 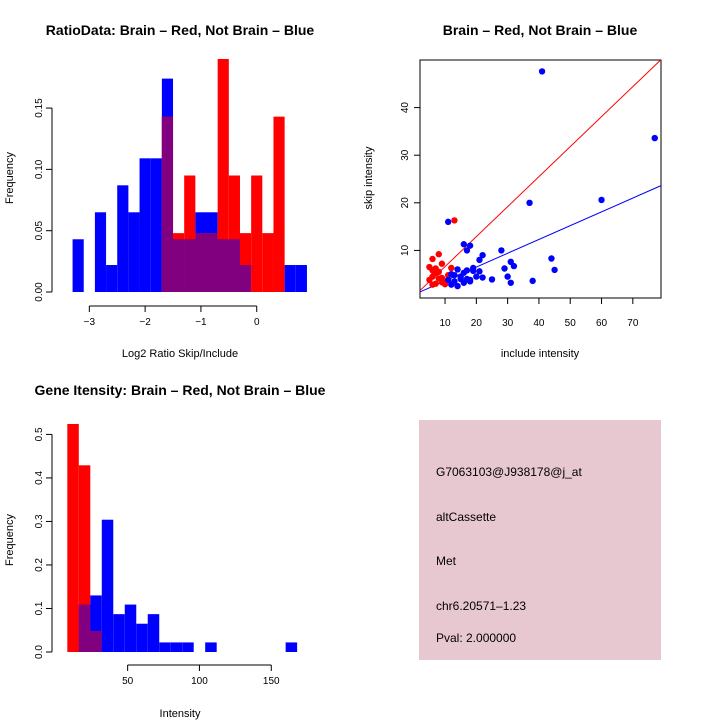 I want to click on ratio-histogram-title: RatioData: Brain – Red, Not Brain – Blue, so click(x=180, y=30).